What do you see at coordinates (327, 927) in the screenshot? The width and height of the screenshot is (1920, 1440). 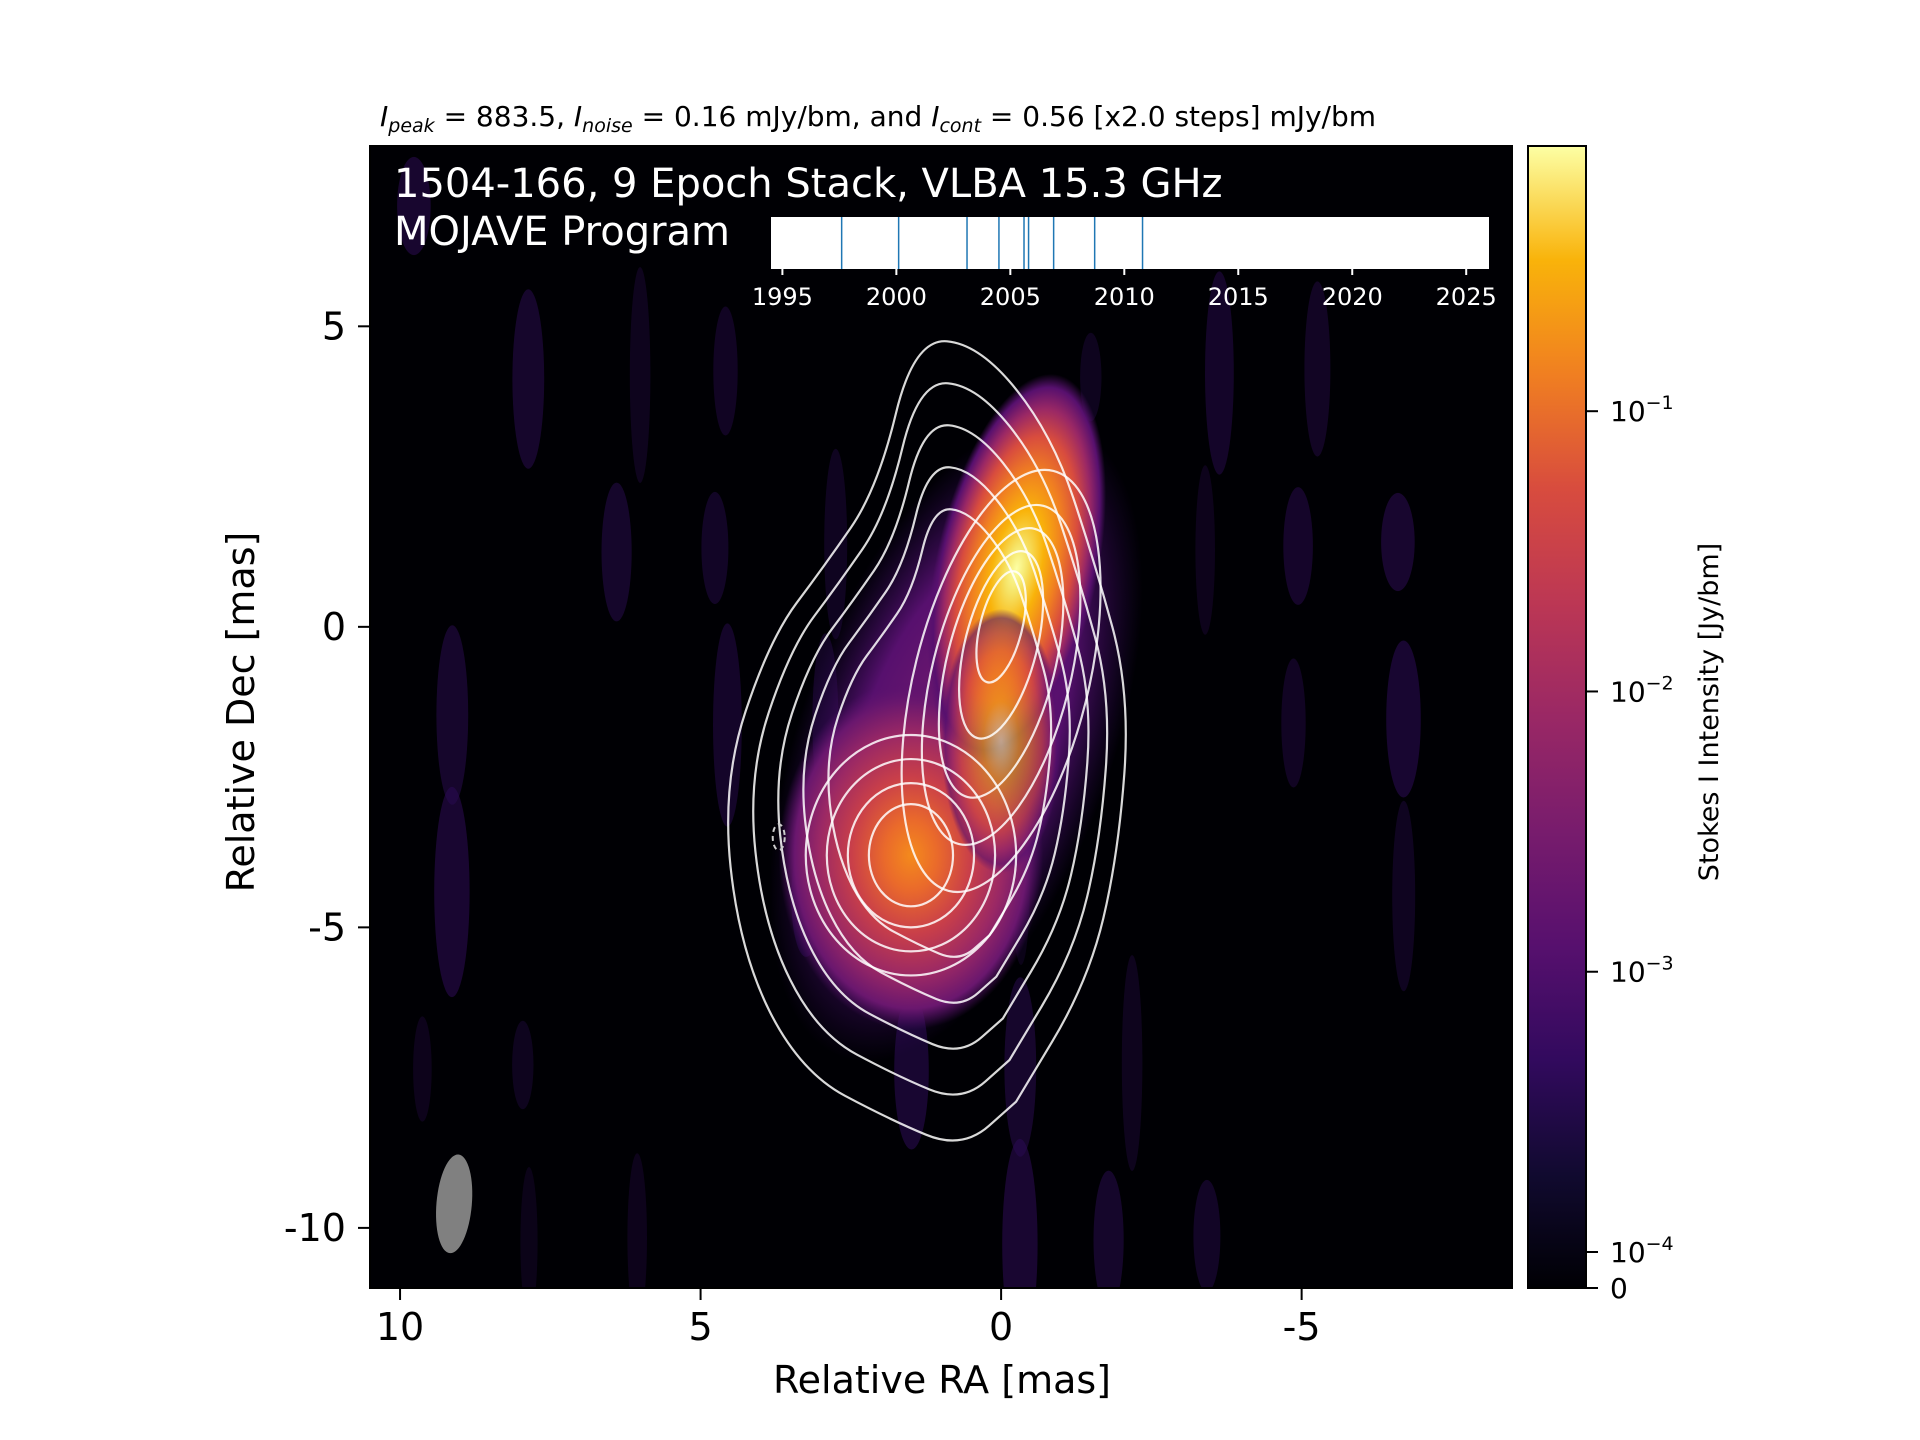 I see `y-tick-label: -5` at bounding box center [327, 927].